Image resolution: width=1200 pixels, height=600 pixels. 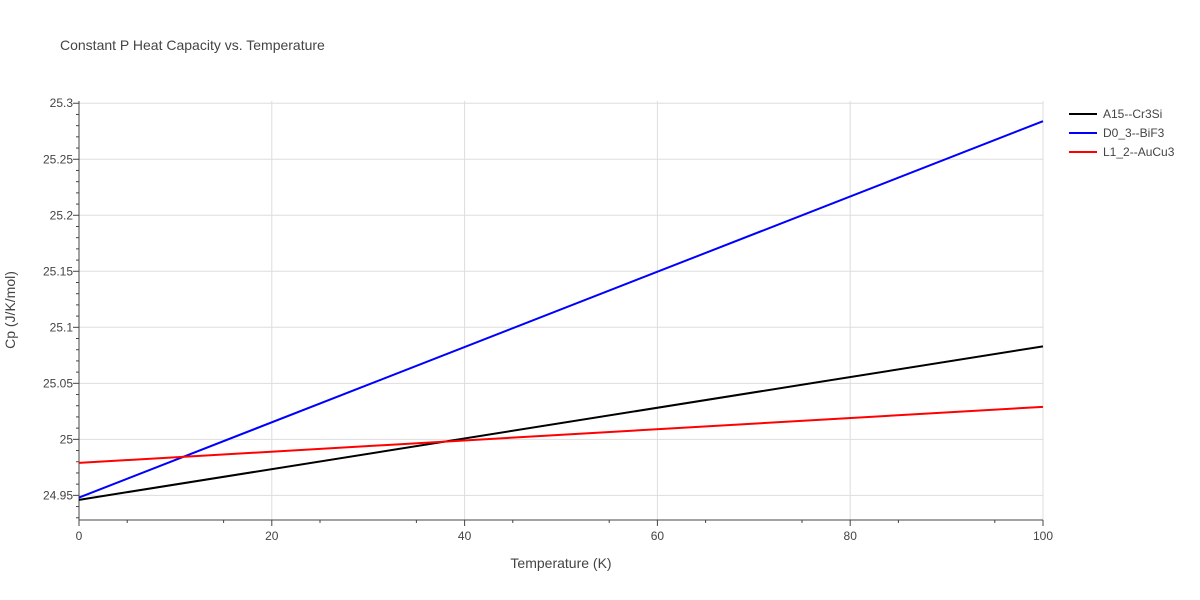 What do you see at coordinates (58, 495) in the screenshot?
I see `y-tick-label: 24.95` at bounding box center [58, 495].